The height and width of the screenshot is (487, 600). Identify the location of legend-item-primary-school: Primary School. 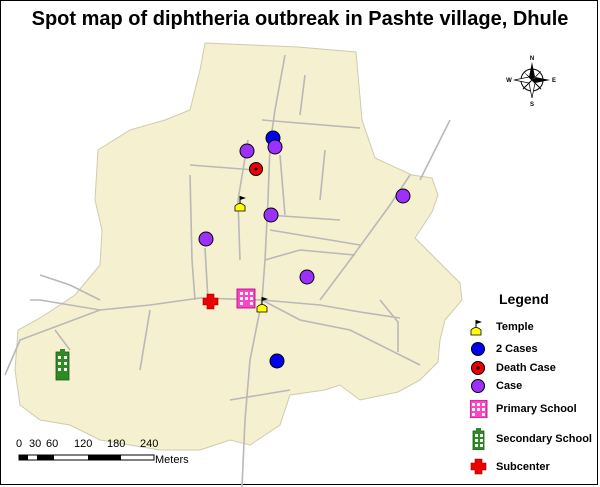
(523, 409).